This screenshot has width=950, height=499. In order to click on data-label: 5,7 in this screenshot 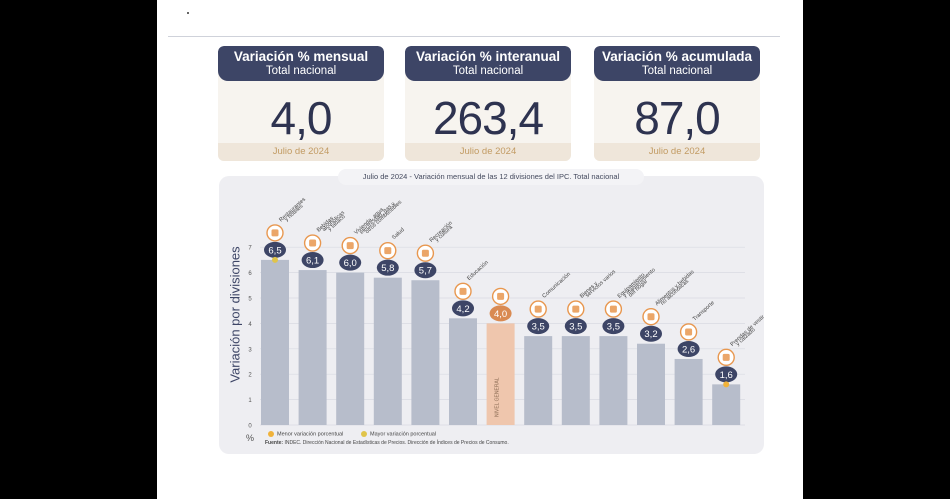, I will do `click(425, 271)`.